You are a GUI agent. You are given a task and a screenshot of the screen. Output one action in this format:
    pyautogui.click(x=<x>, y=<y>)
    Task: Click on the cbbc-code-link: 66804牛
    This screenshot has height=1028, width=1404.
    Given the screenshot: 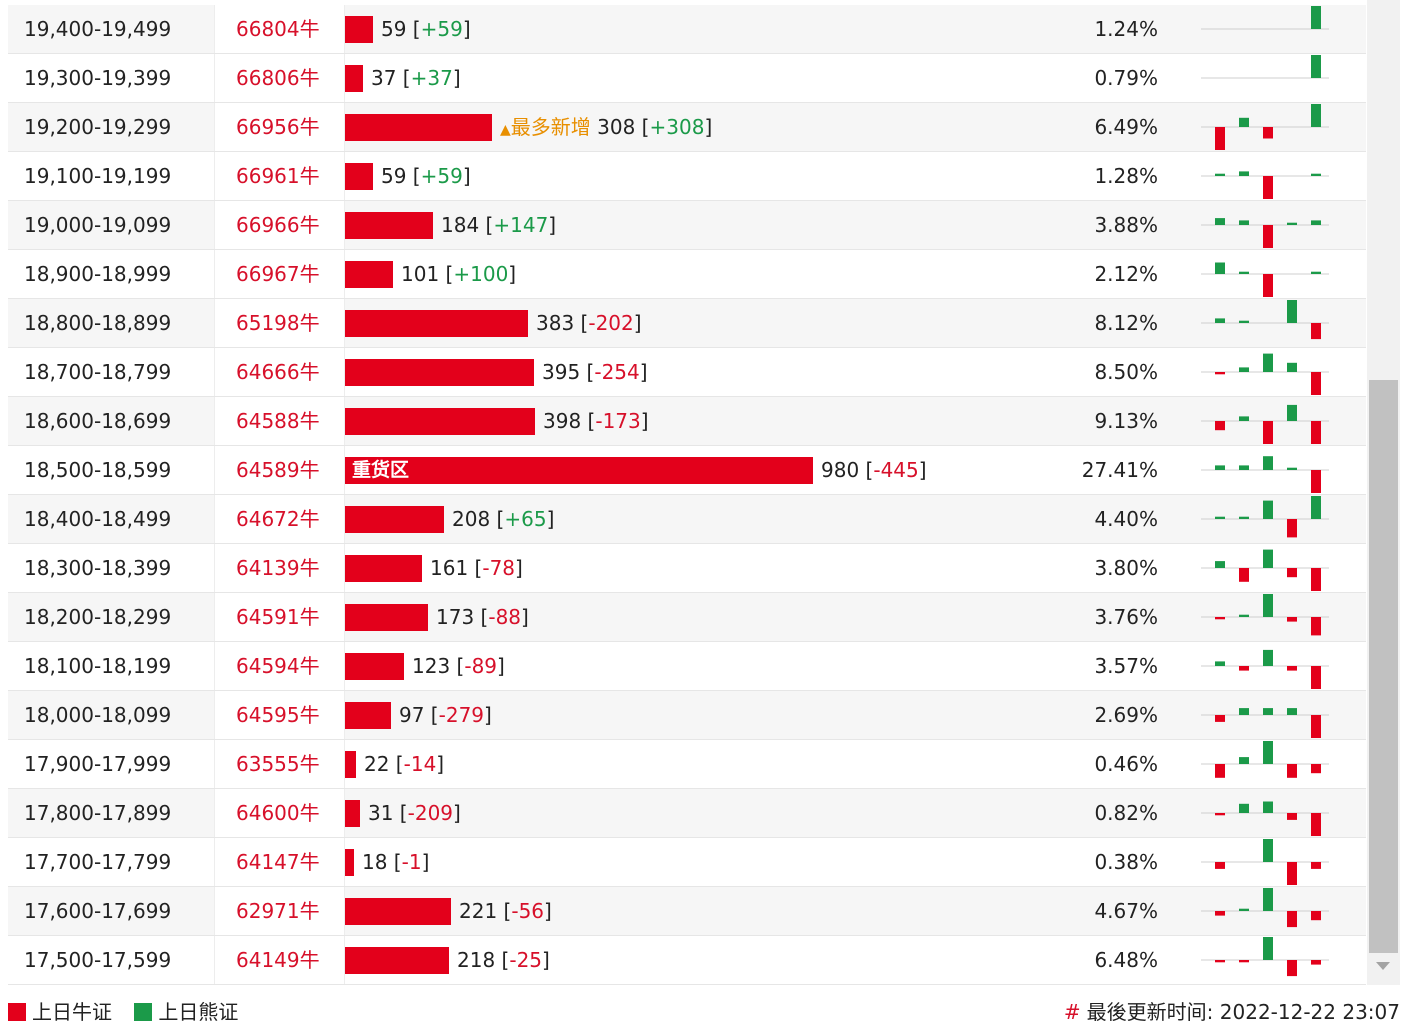 What is the action you would take?
    pyautogui.click(x=278, y=29)
    